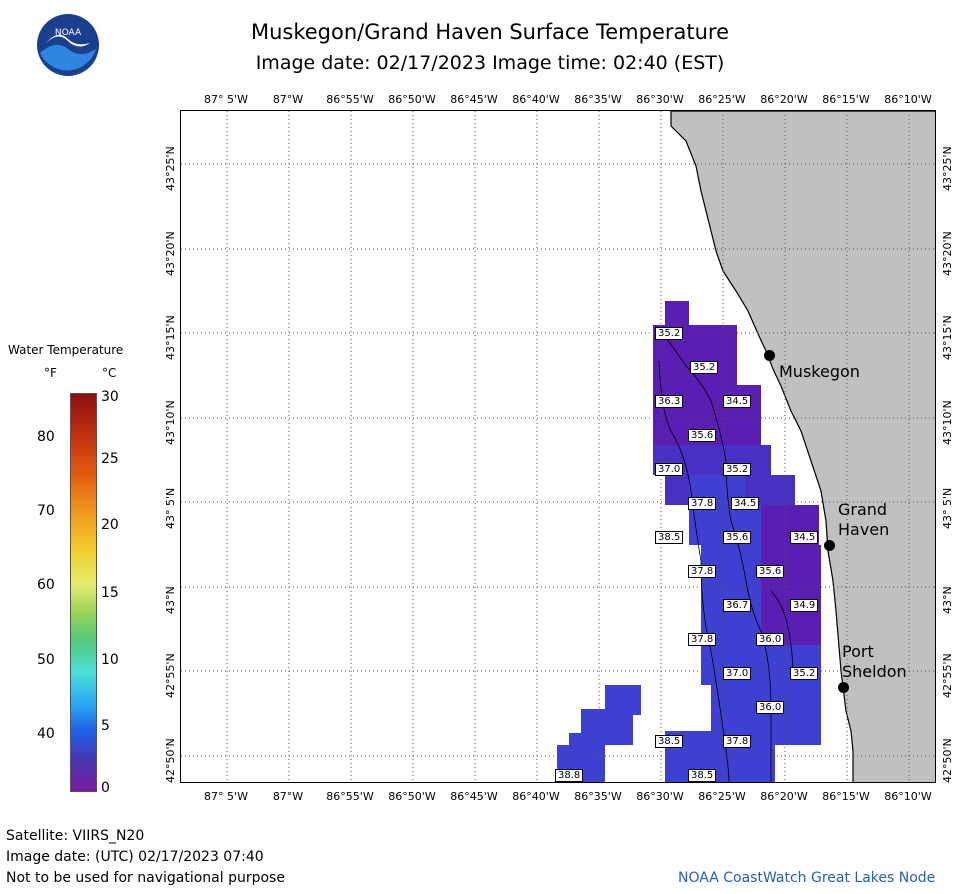 The image size is (977, 894). I want to click on longitude-tick-bottom: 86°30'W, so click(660, 796).